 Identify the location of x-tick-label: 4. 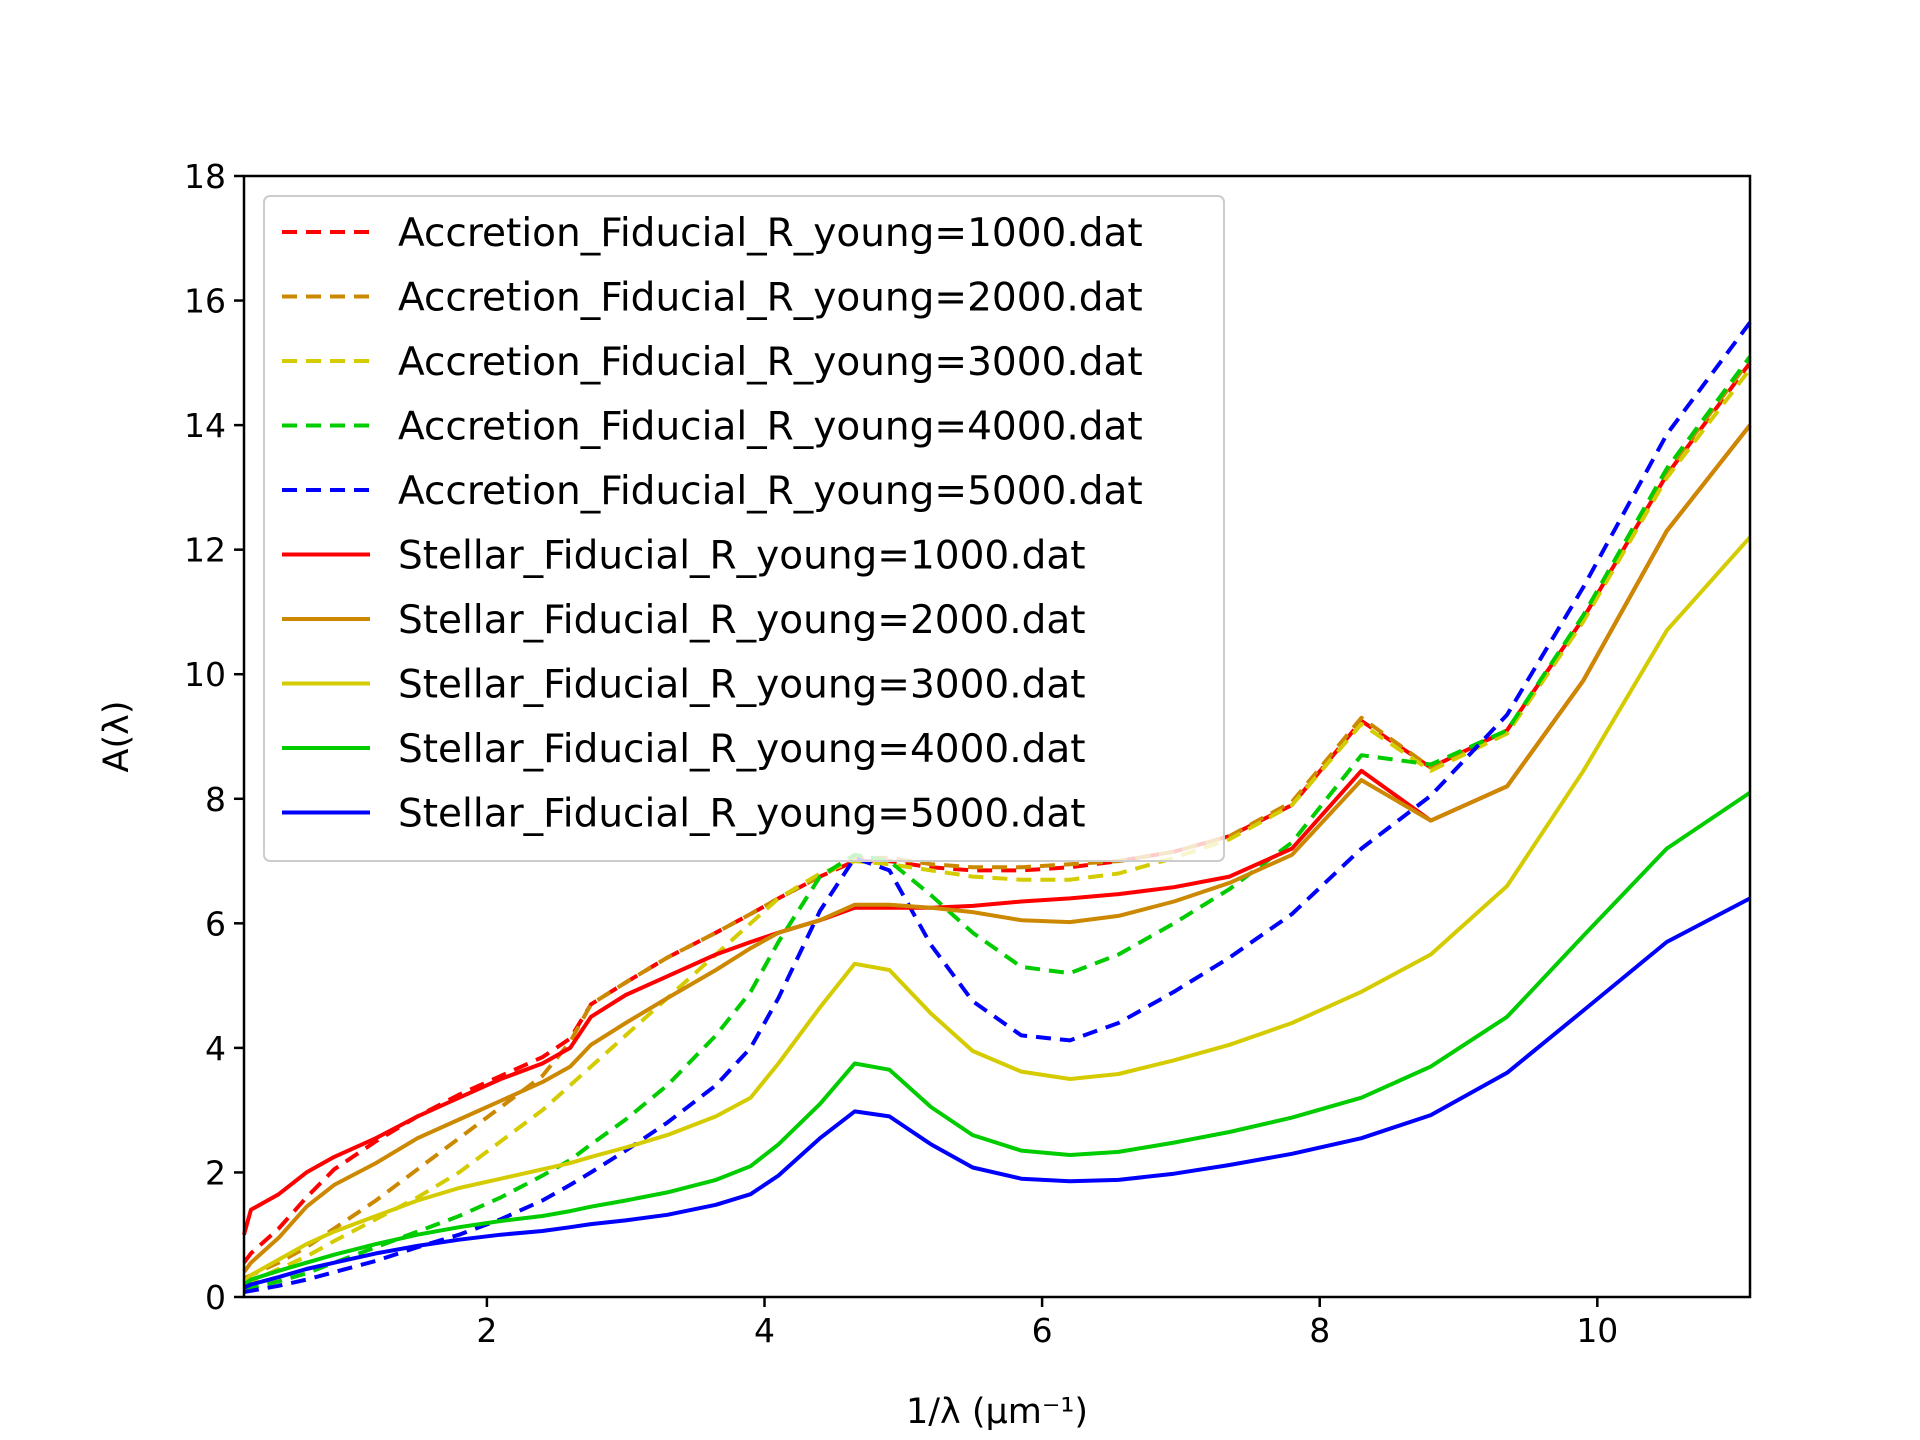
(764, 1330).